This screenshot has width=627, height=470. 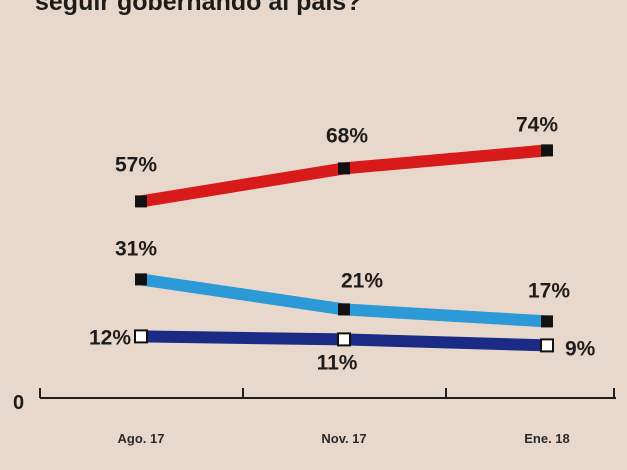 I want to click on series-1-label-2: 17%, so click(x=549, y=290).